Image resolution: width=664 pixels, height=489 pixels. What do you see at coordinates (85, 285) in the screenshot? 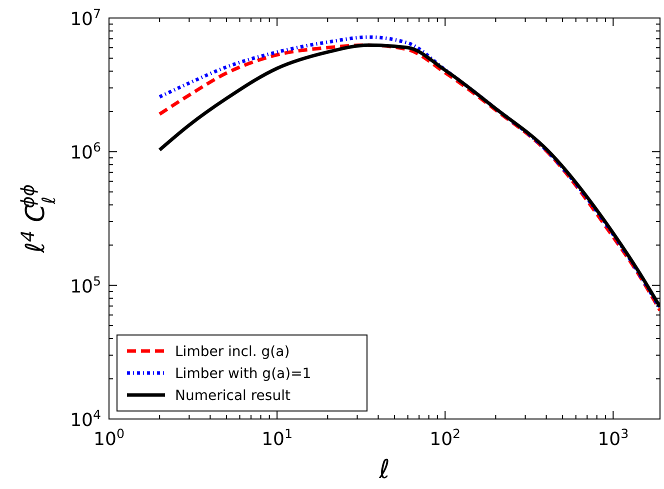
I see `y-tick-label: 10$^{5}$` at bounding box center [85, 285].